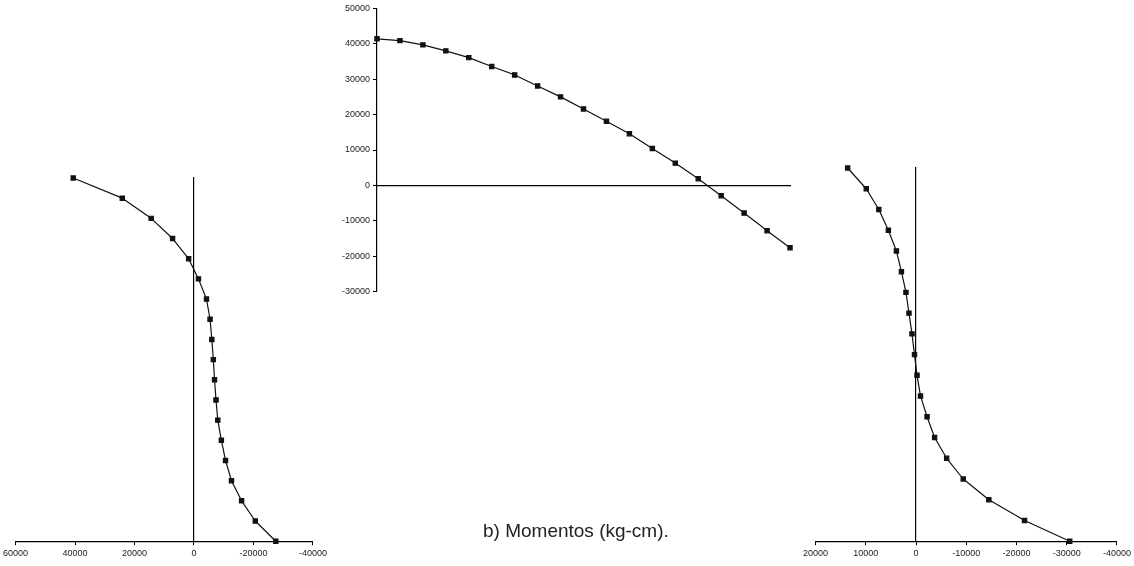 The image size is (1134, 566). I want to click on y-tick-label: 40000, so click(357, 43).